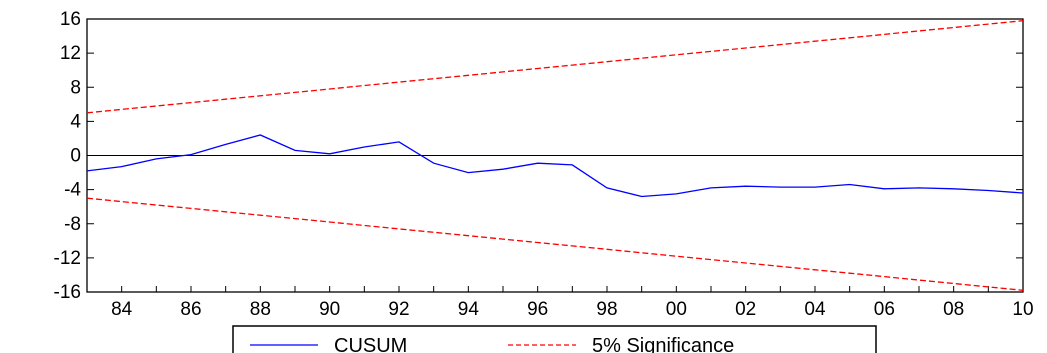 The image size is (1047, 353). I want to click on legend-box, so click(554, 339).